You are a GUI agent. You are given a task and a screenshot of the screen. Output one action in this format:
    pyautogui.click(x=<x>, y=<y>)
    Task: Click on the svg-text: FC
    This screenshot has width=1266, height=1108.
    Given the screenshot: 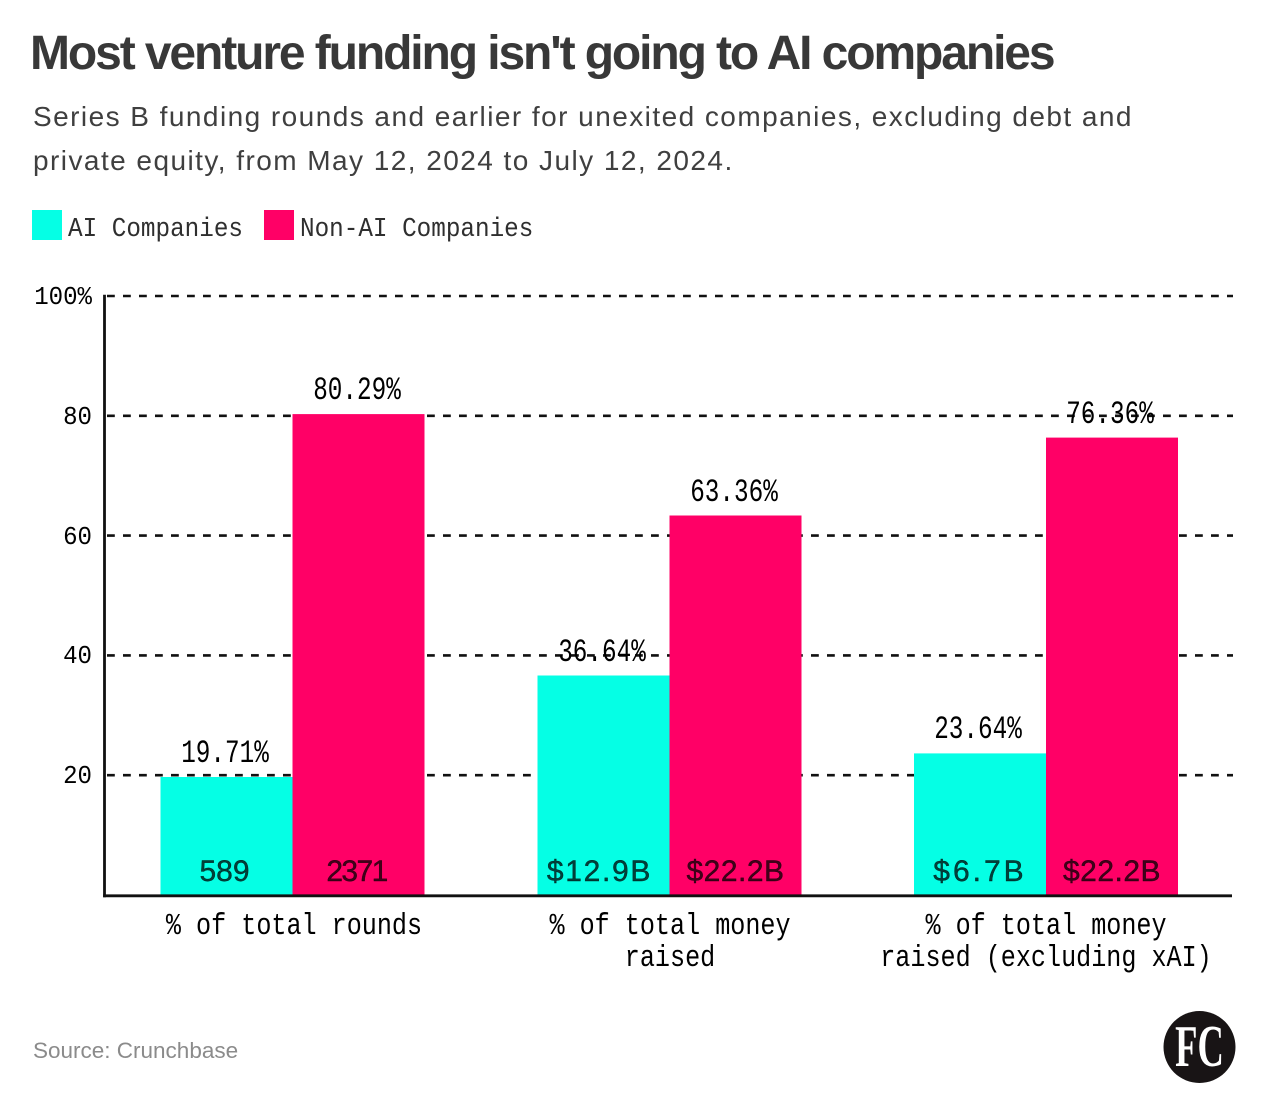 What is the action you would take?
    pyautogui.click(x=1199, y=1046)
    